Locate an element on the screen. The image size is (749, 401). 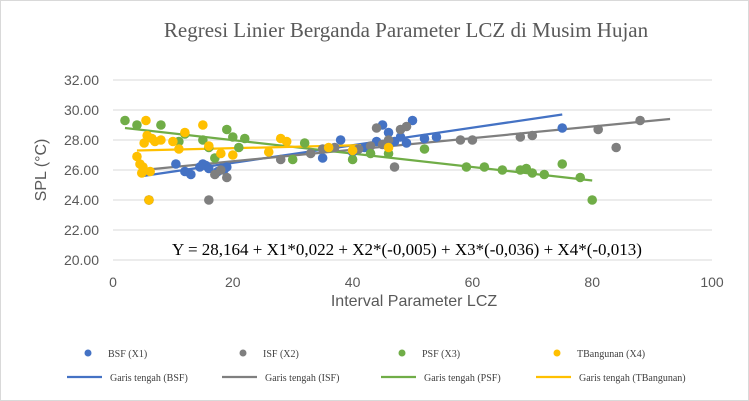
x-tick-label: 100 is located at coordinates (712, 282).